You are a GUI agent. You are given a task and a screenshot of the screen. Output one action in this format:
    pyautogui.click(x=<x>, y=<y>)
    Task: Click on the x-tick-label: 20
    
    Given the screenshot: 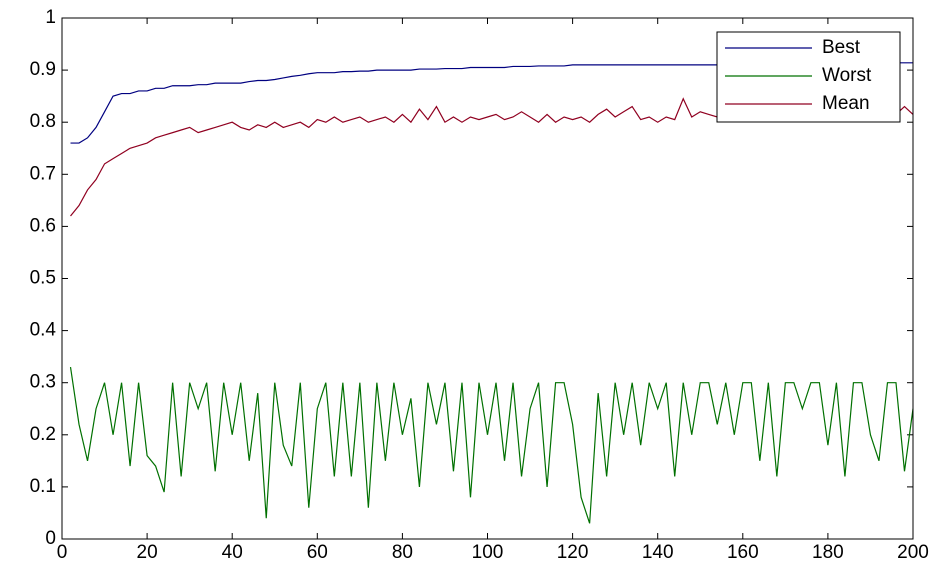 What is the action you would take?
    pyautogui.click(x=147, y=552)
    